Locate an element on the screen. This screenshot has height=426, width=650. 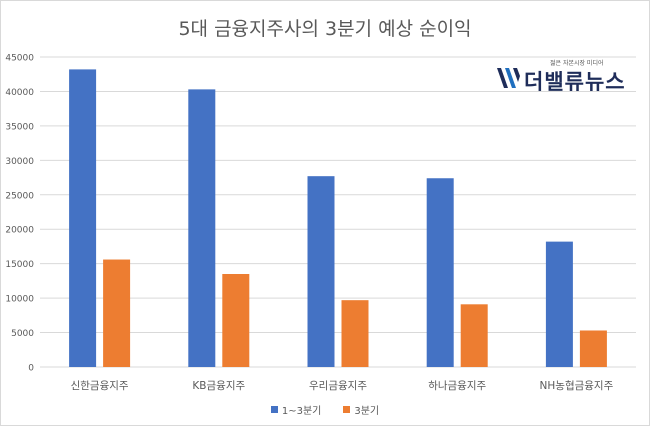
y-tick-label: 25000 is located at coordinates (19, 196).